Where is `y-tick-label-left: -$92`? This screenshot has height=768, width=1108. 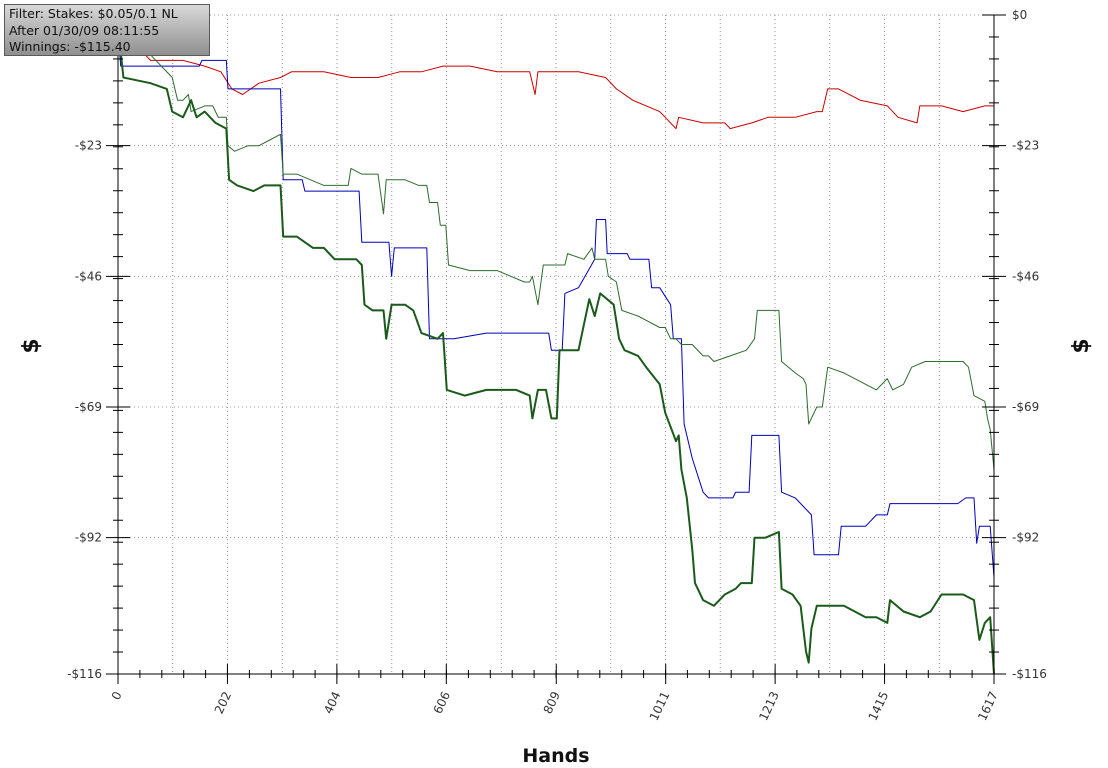
y-tick-label-left: -$92 is located at coordinates (88, 538).